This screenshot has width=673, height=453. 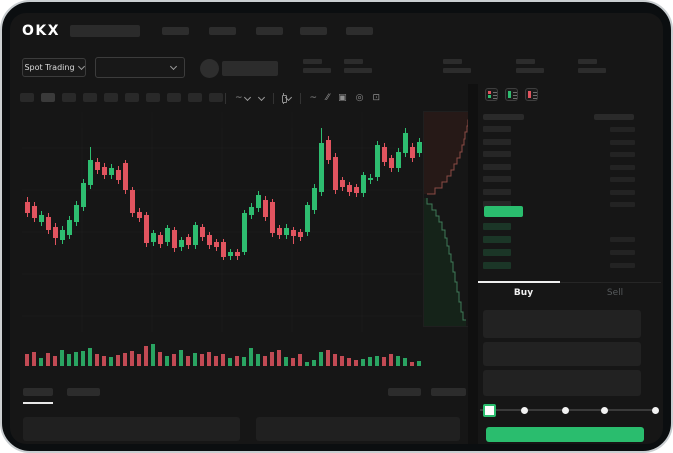 I want to click on pair-name-placeholder, so click(x=250, y=68).